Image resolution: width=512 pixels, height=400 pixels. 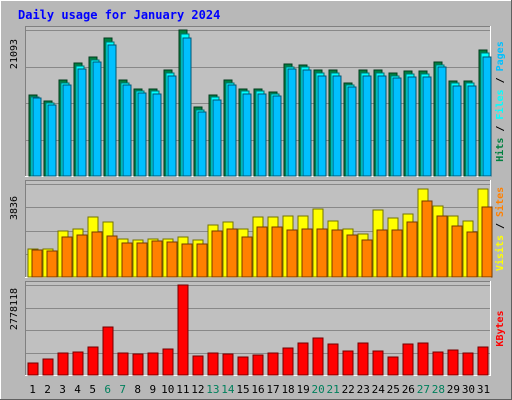 I want to click on xtick-label: 2, so click(x=47, y=389).